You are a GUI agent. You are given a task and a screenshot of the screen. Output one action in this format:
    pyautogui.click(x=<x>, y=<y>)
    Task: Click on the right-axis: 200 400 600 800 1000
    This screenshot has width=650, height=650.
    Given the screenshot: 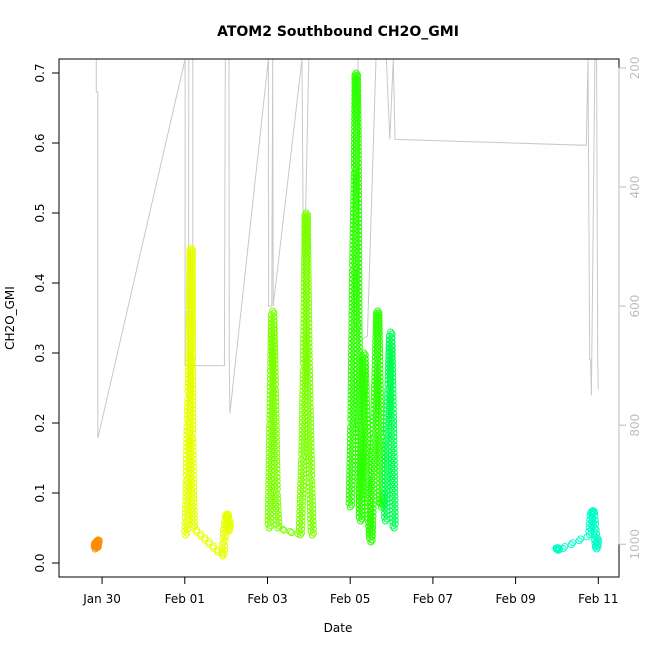 What is the action you would take?
    pyautogui.click(x=630, y=308)
    